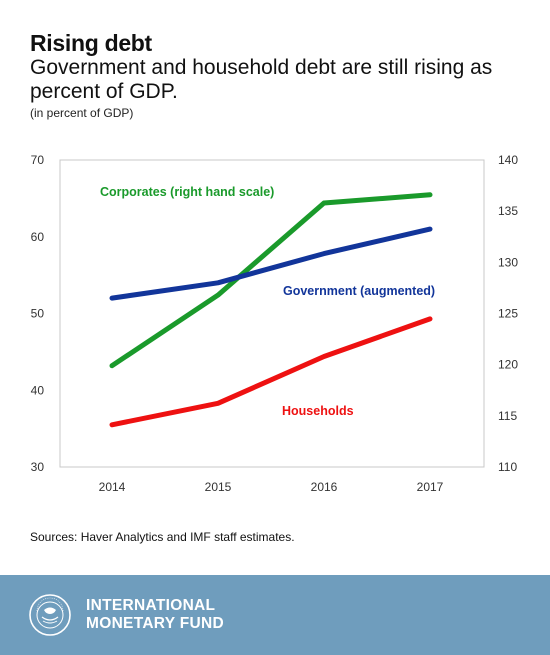  I want to click on y-left-tick-label: 60, so click(38, 237).